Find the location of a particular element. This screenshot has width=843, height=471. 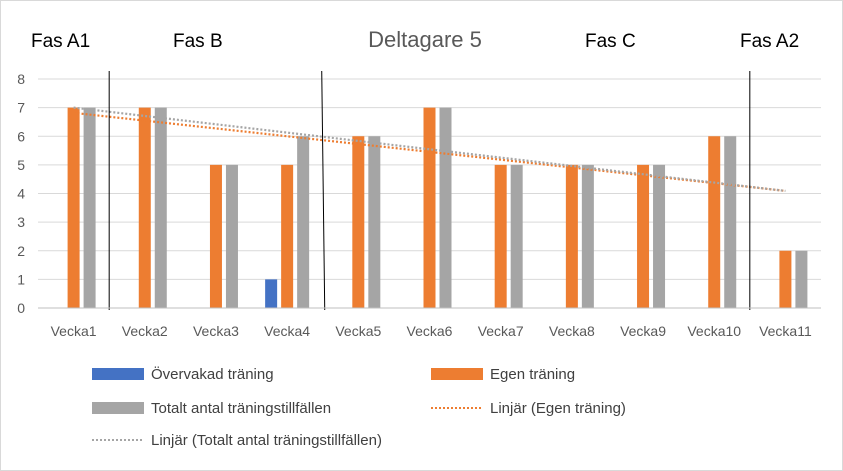

legend-label-linjar-egen: Linjär (Egen träning) is located at coordinates (558, 408).